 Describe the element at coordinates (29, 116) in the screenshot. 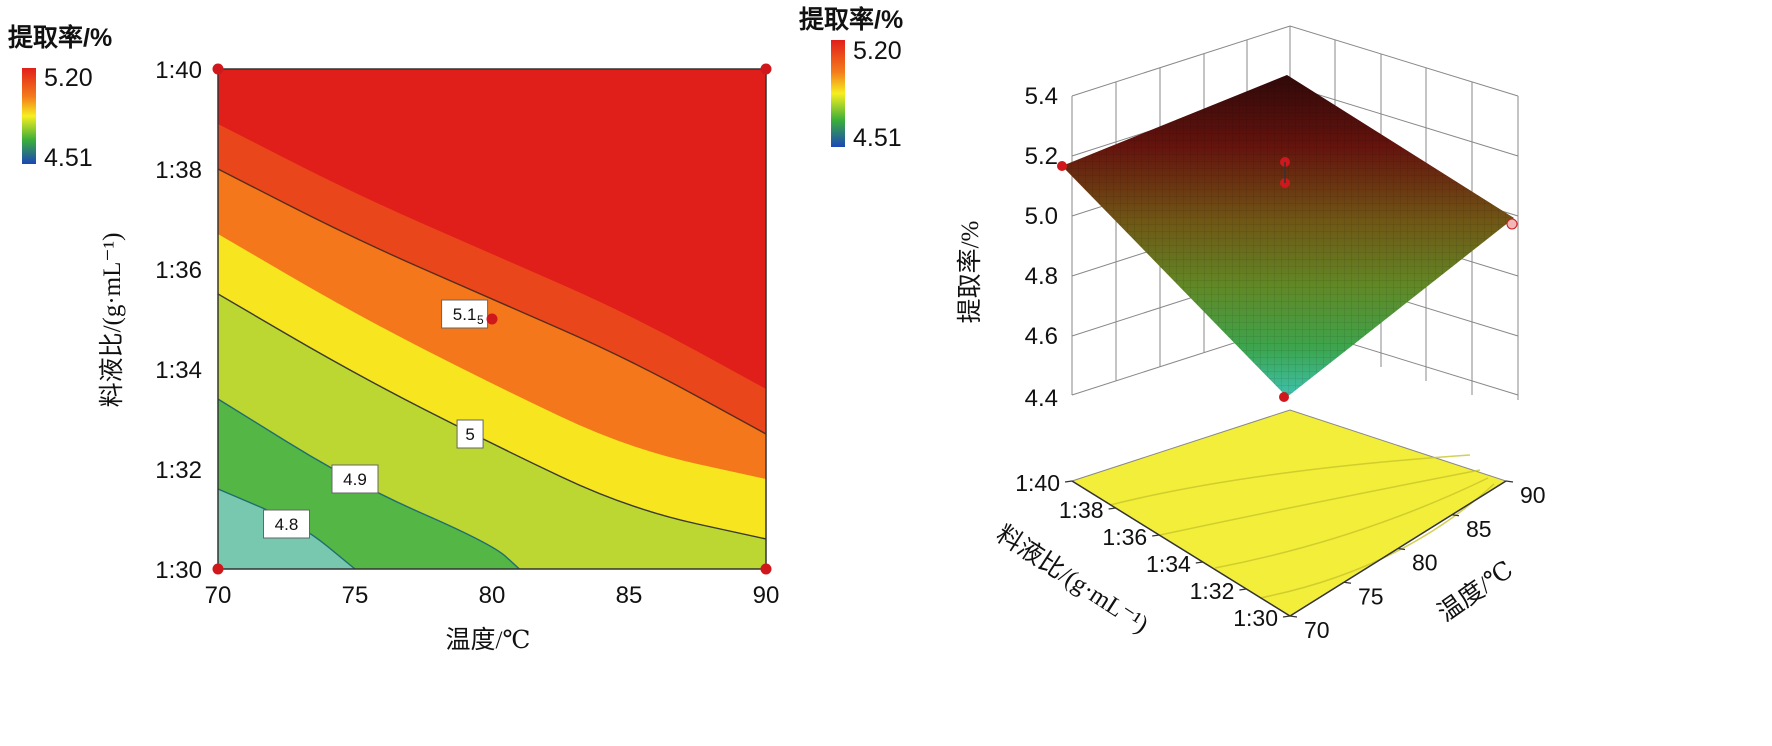

I see `legend-left-colorbar` at that location.